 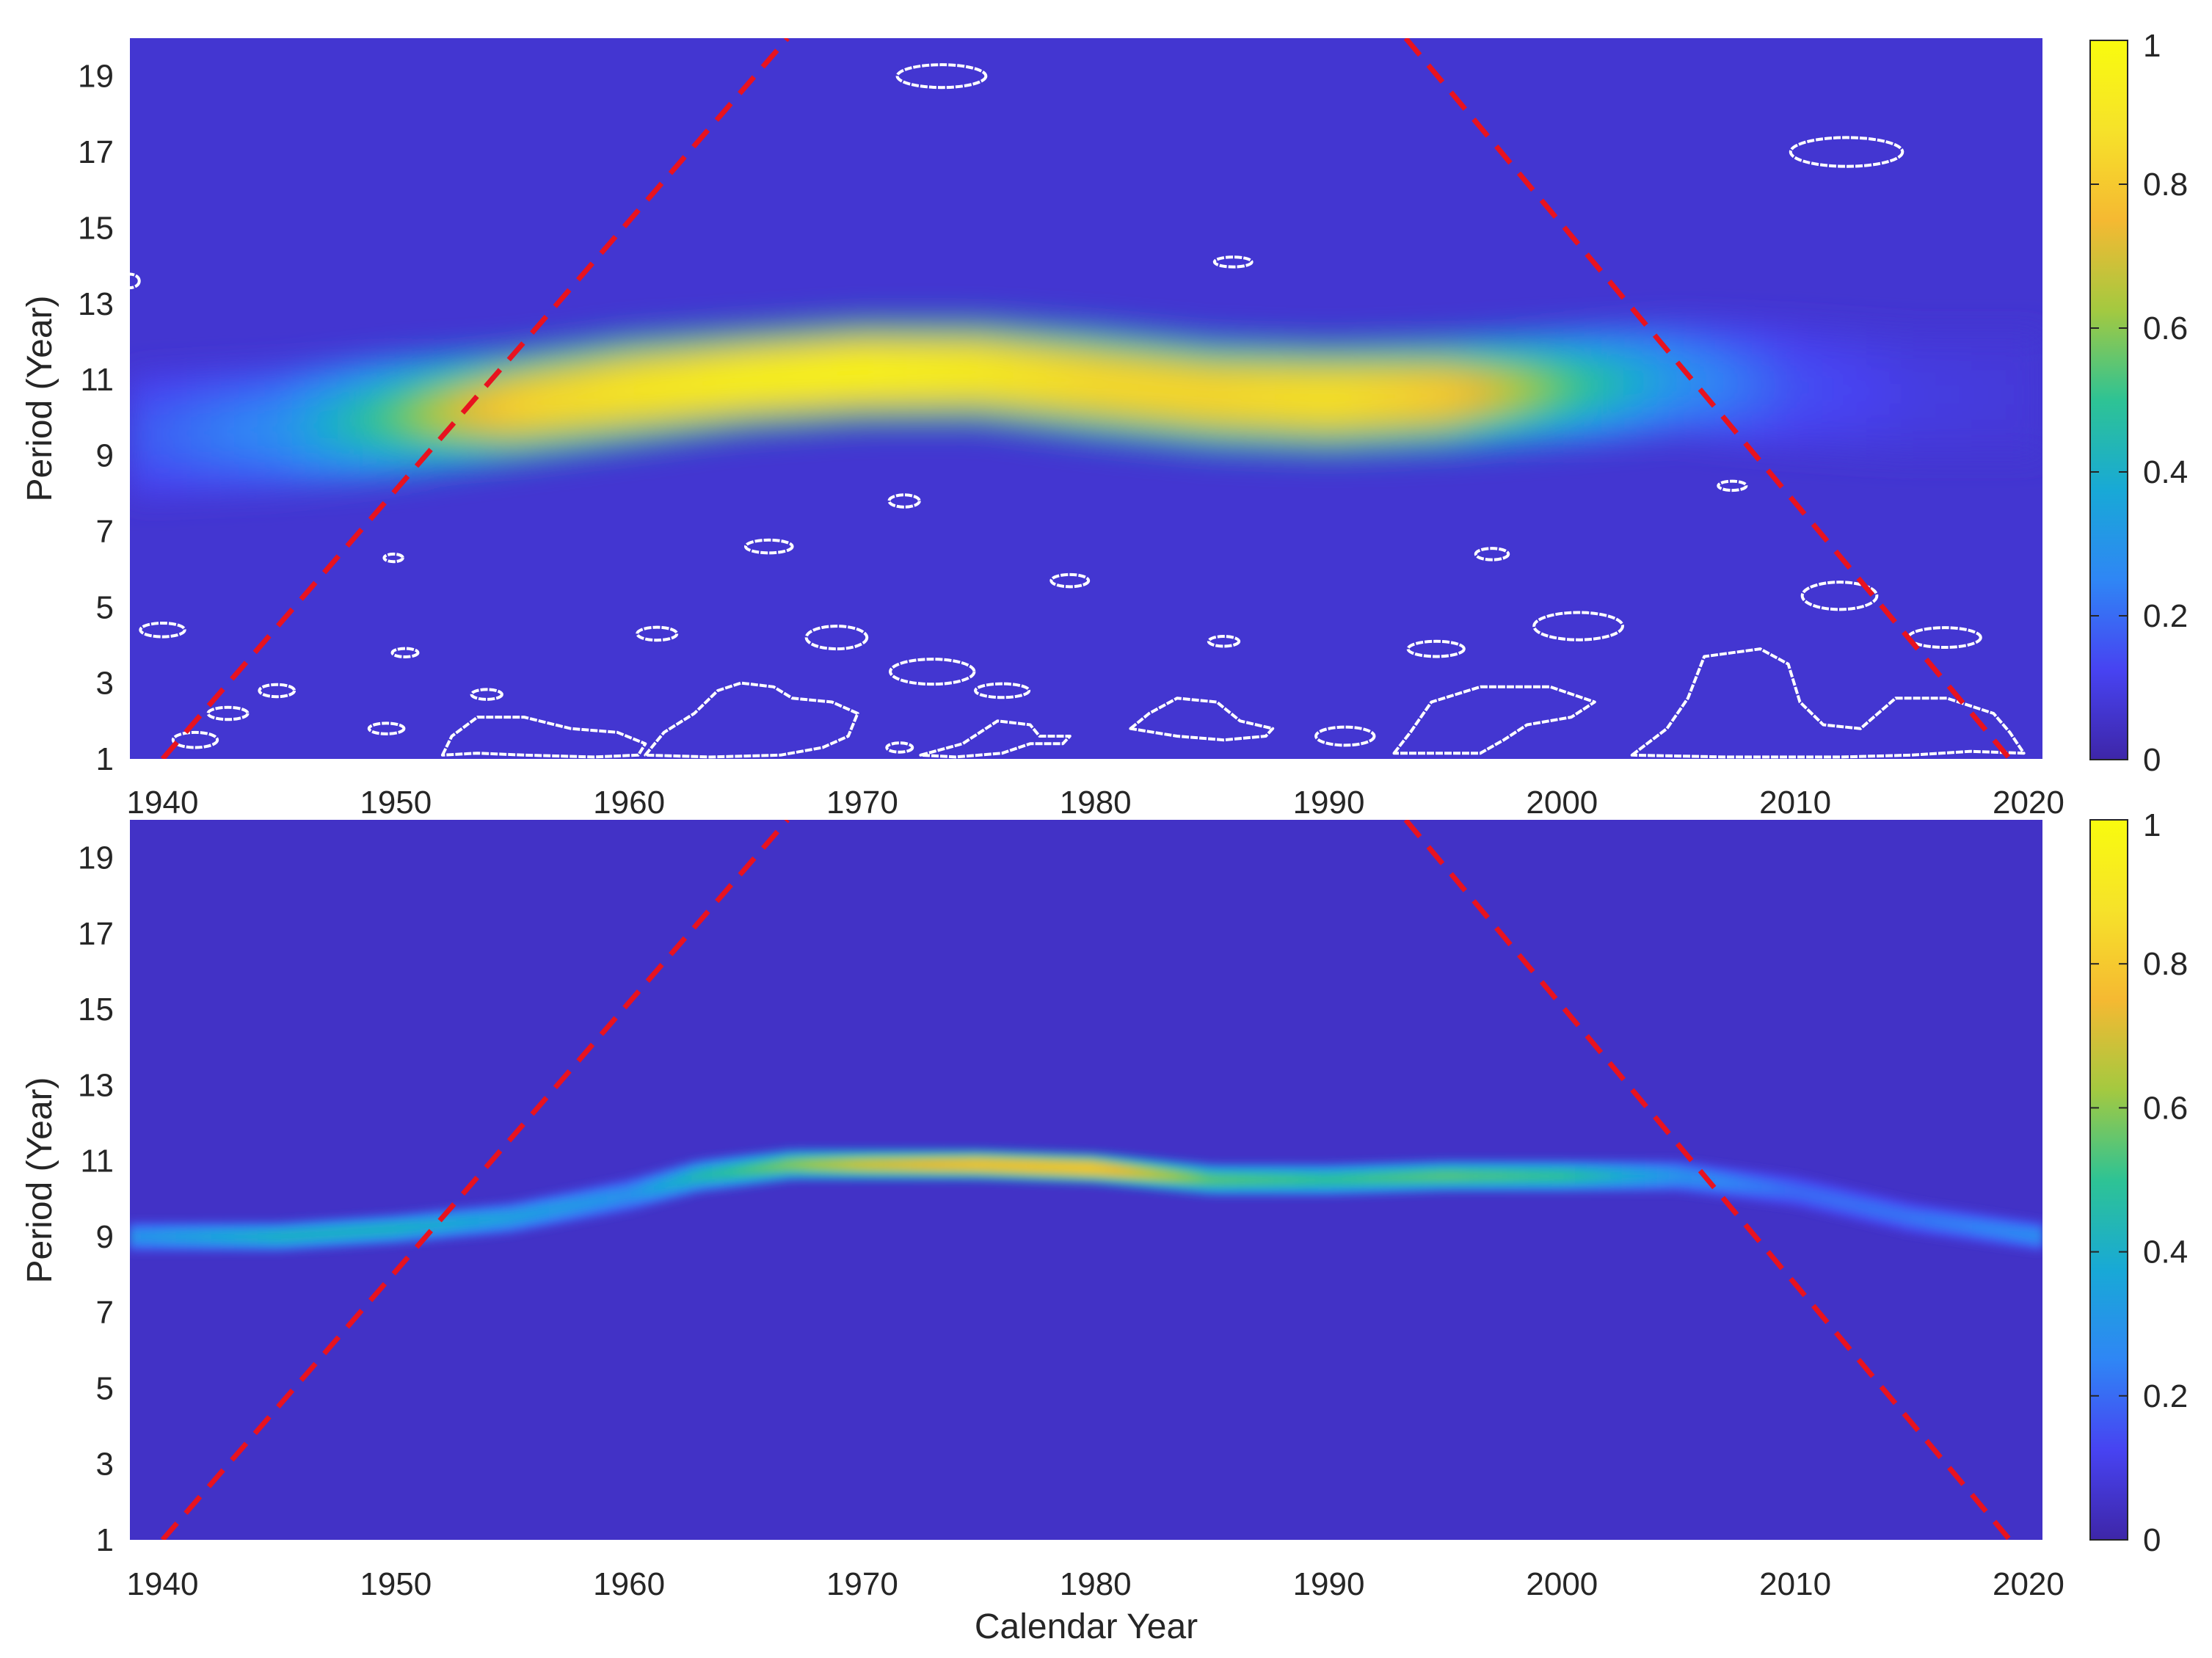 What do you see at coordinates (862, 803) in the screenshot?
I see `x-tick-label: 1970` at bounding box center [862, 803].